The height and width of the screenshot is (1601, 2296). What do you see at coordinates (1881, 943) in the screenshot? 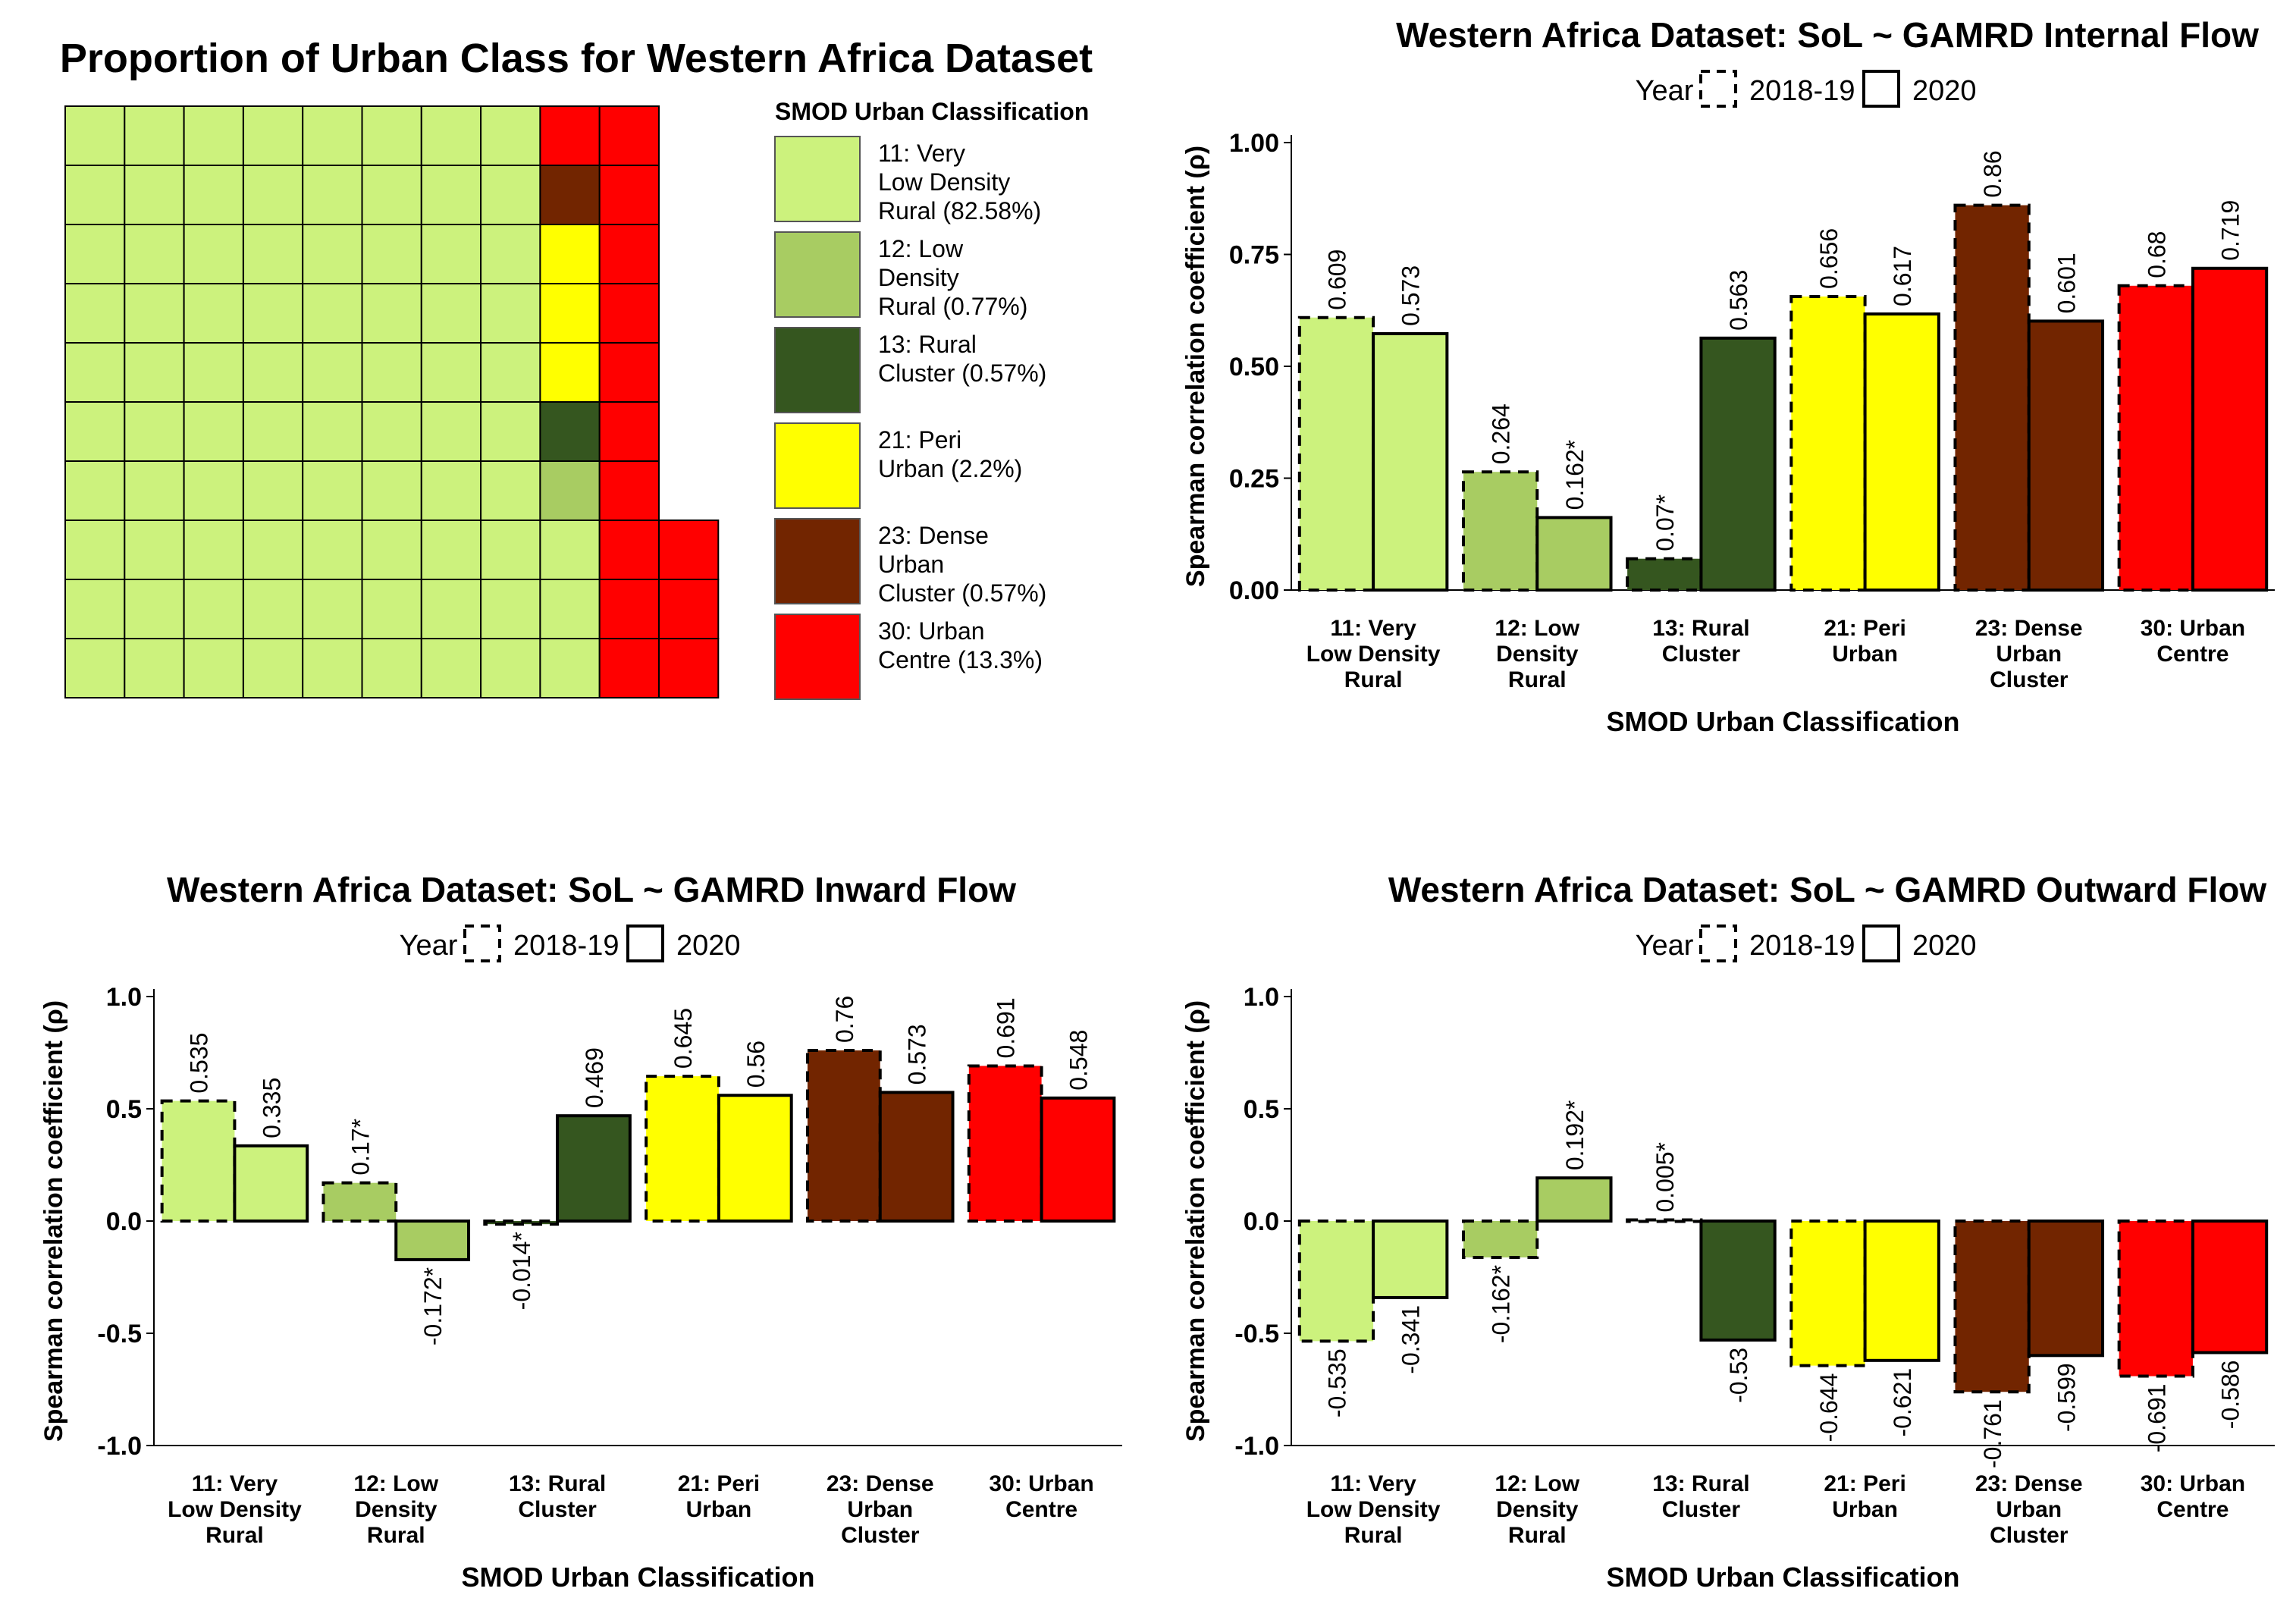
I see `legend-key-solid` at bounding box center [1881, 943].